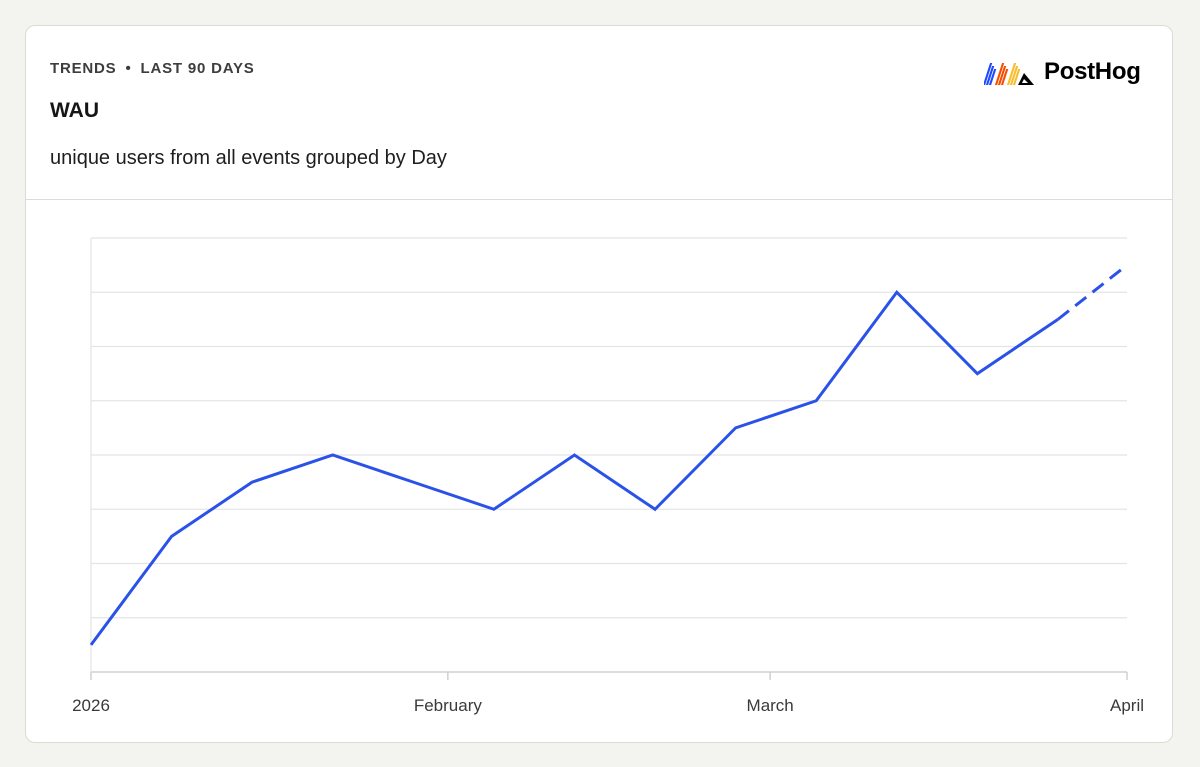 Image resolution: width=1200 pixels, height=767 pixels. What do you see at coordinates (1092, 71) in the screenshot?
I see `logo-text: PostHog` at bounding box center [1092, 71].